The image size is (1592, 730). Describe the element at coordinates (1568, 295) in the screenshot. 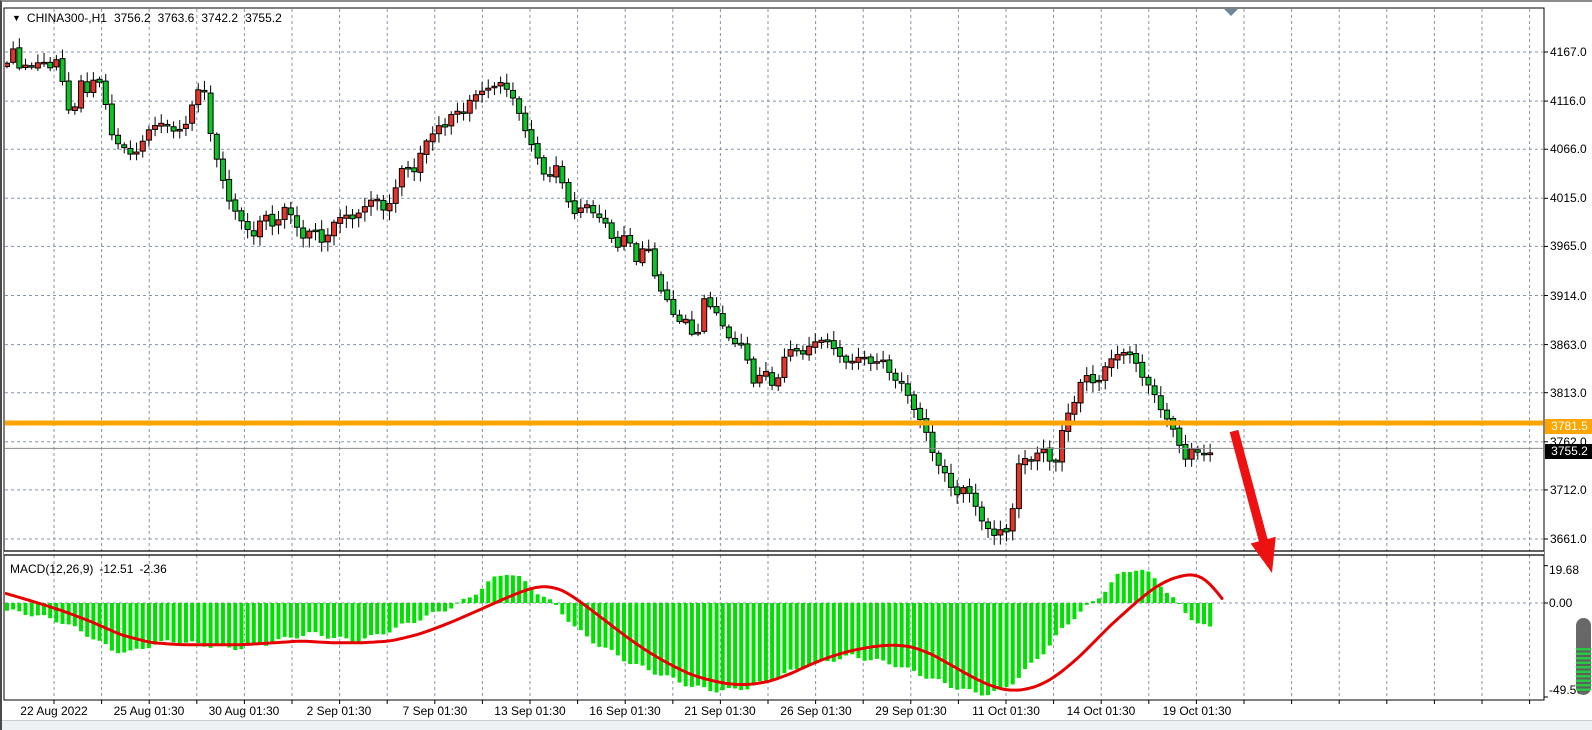

I see `price-axis-label: 3914.0` at that location.